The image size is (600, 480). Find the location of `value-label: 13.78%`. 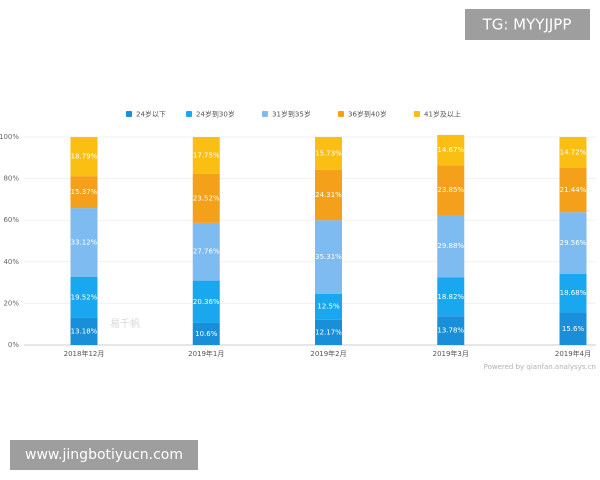

value-label: 13.78% is located at coordinates (450, 331).